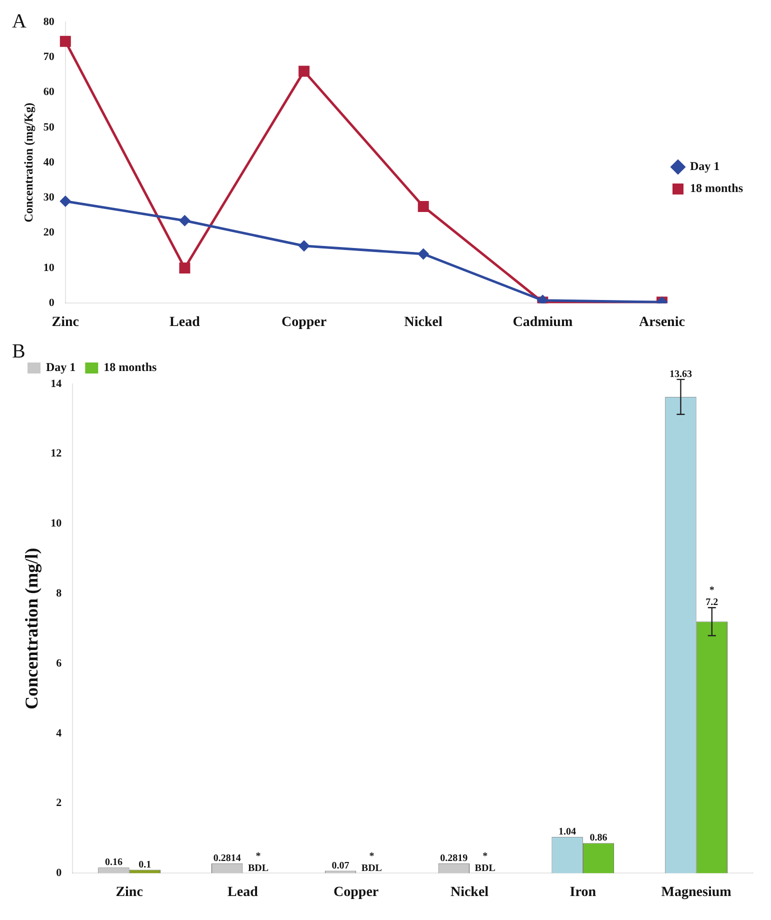 The image size is (771, 920). What do you see at coordinates (28, 162) in the screenshot?
I see `y-axis-title: Concentration (mg/Kg)` at bounding box center [28, 162].